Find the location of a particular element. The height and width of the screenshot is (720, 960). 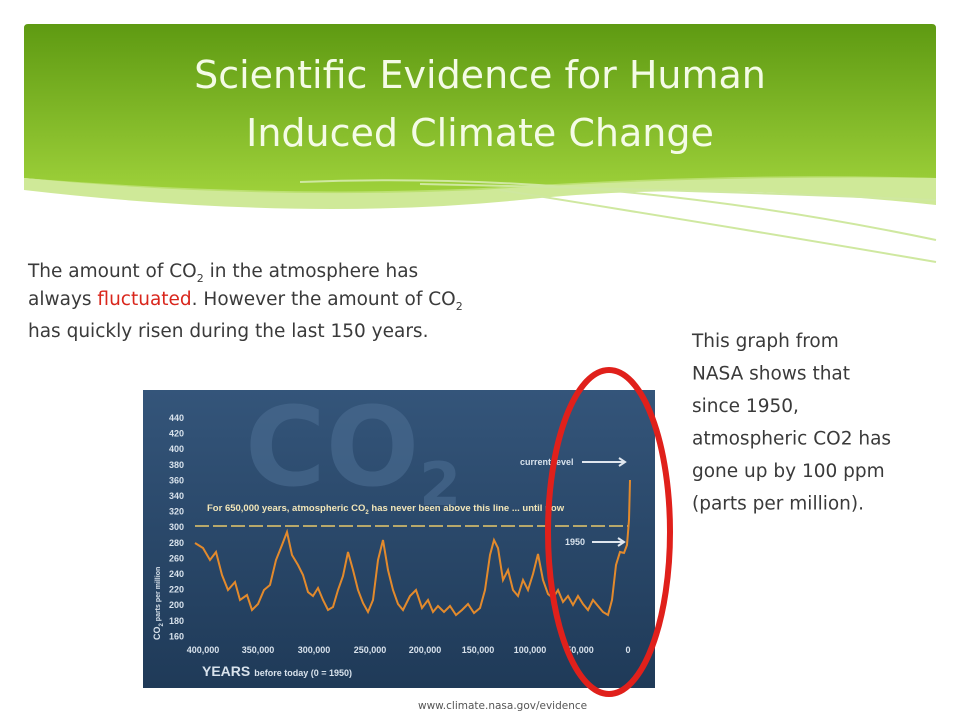

x-tick-label: 100,000 is located at coordinates (530, 650).